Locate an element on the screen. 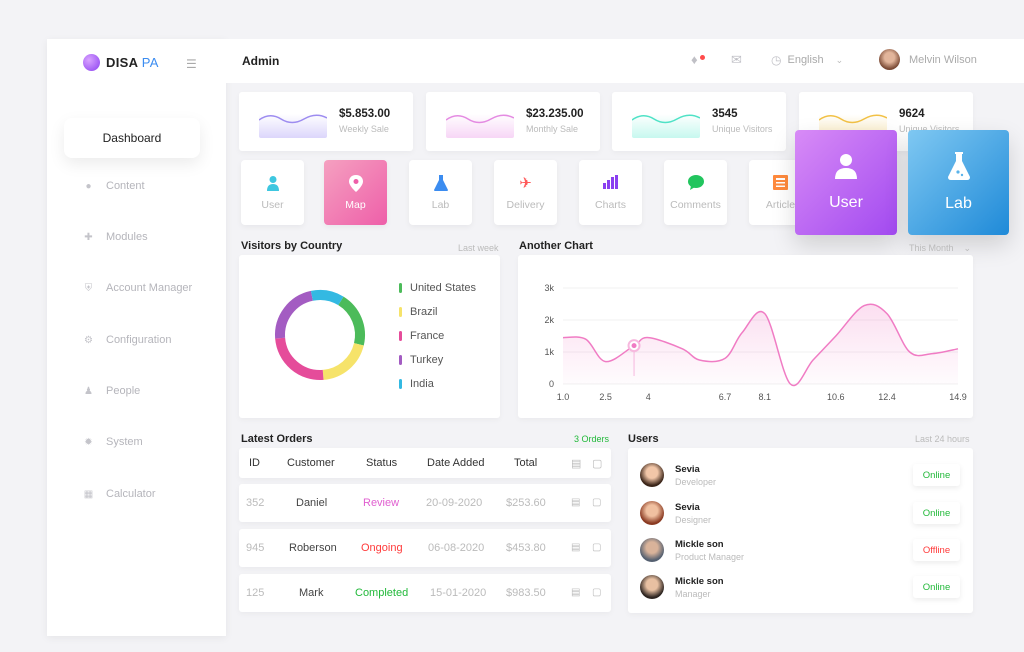  featured-tile-lab: Lab is located at coordinates (958, 182).